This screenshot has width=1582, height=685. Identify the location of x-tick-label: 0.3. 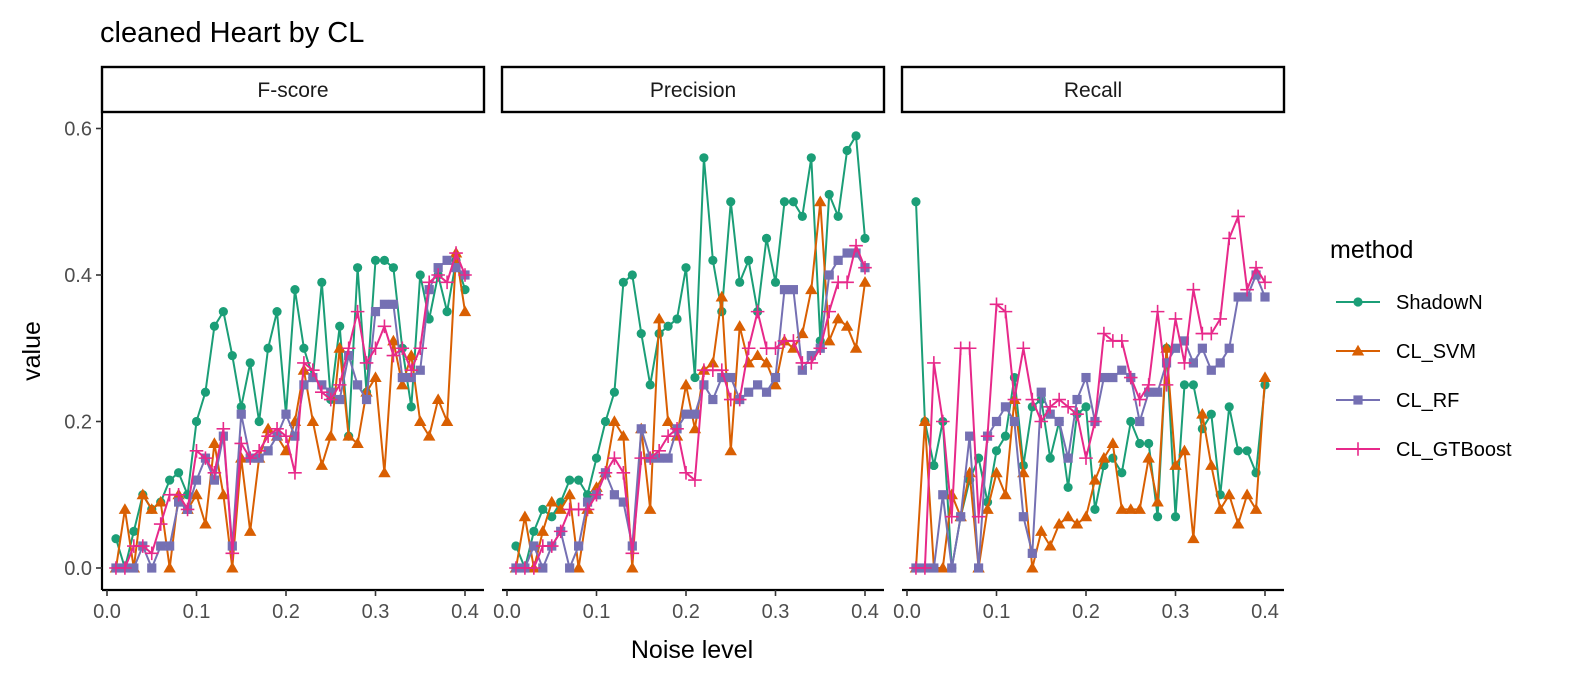
(776, 612).